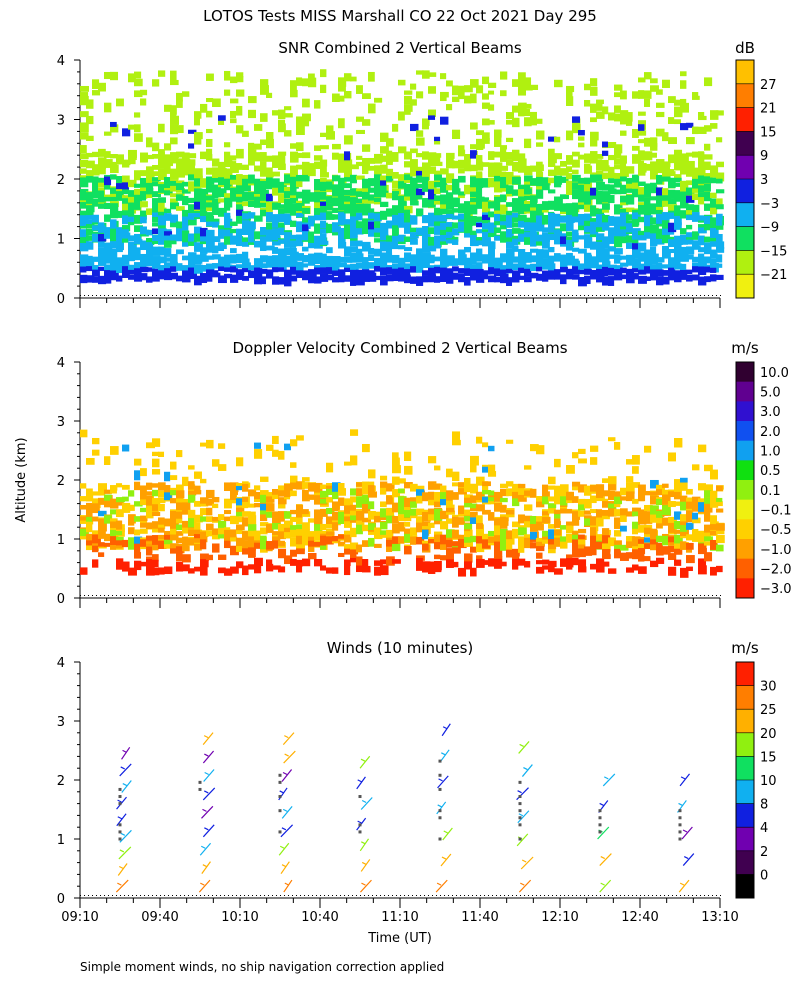 The height and width of the screenshot is (1000, 800). What do you see at coordinates (745, 348) in the screenshot?
I see `doppler-units: m/s` at bounding box center [745, 348].